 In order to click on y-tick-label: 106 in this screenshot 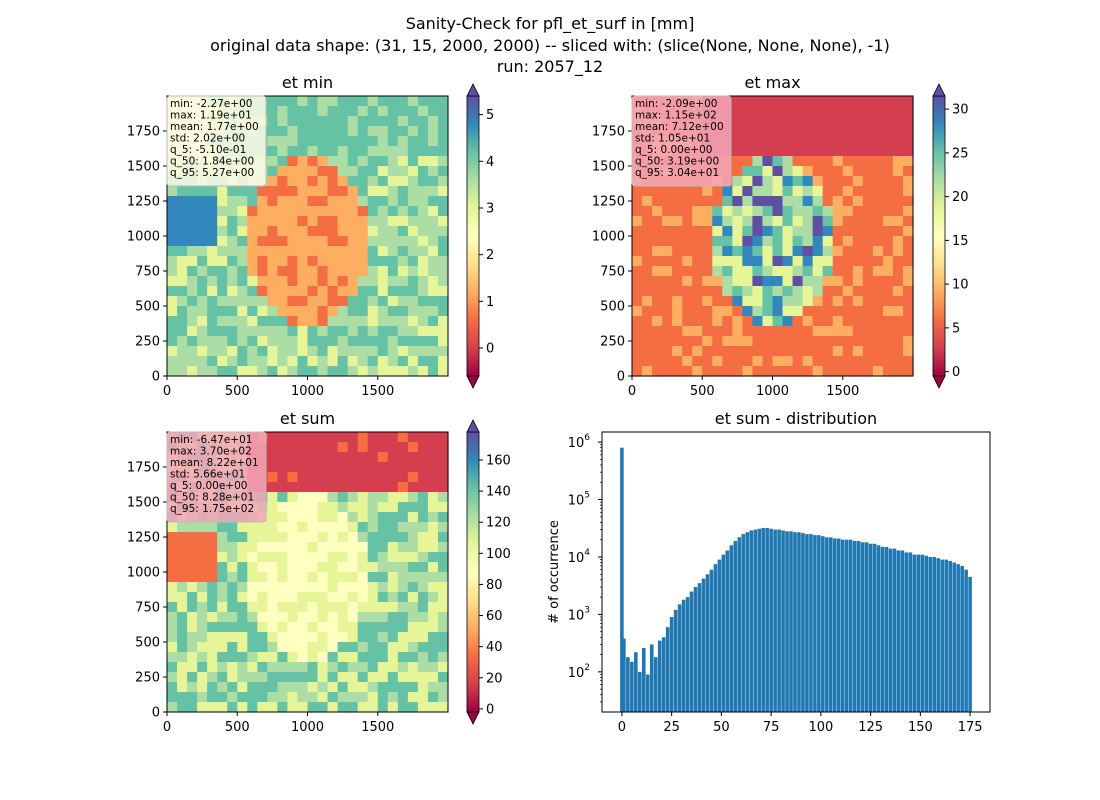, I will do `click(579, 442)`.